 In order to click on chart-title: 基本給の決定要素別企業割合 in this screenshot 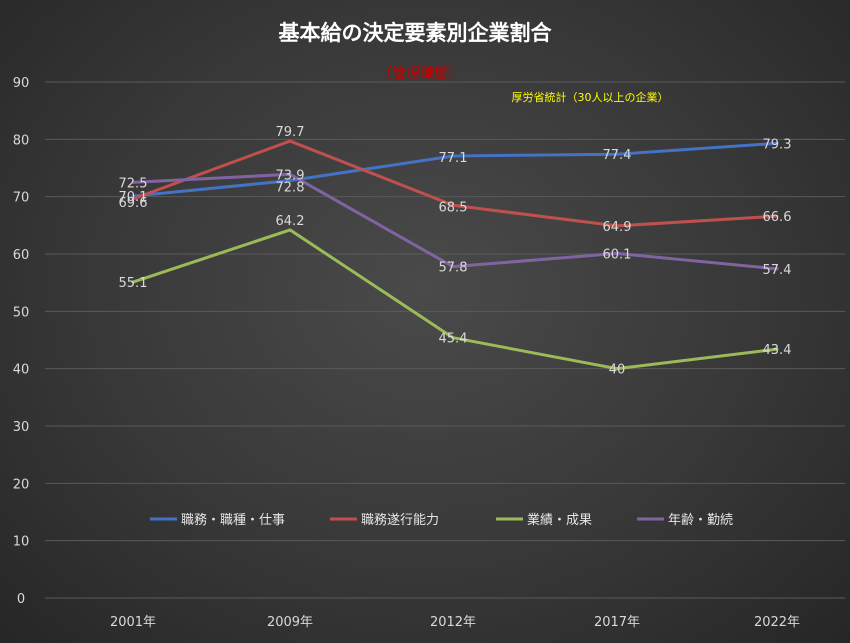, I will do `click(416, 33)`.